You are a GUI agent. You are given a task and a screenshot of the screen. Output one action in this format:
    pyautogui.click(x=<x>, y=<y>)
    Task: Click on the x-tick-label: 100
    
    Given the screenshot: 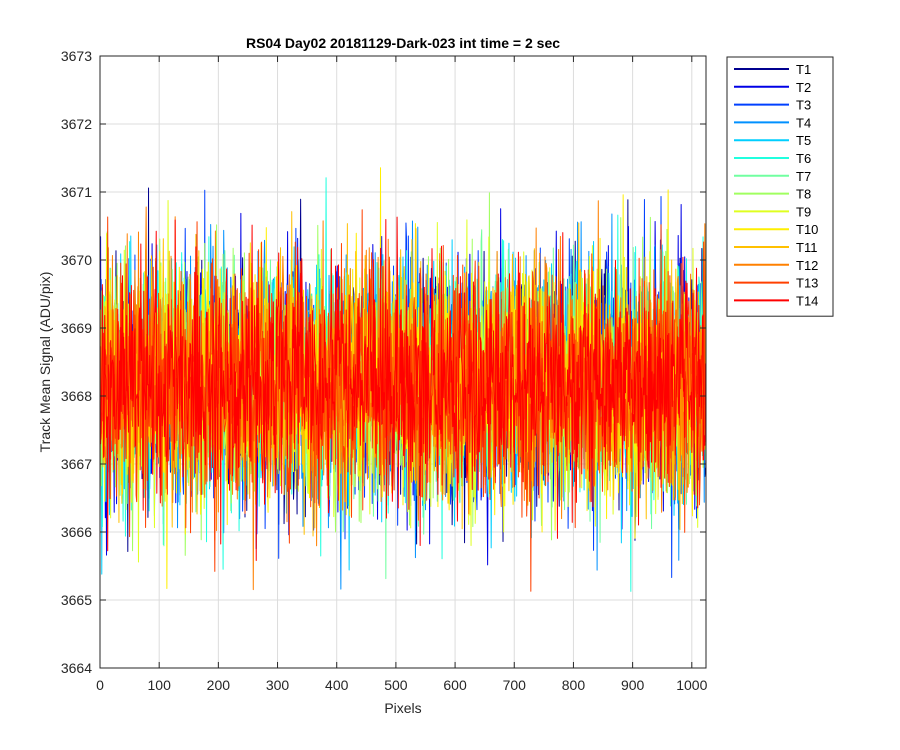 What is the action you would take?
    pyautogui.click(x=160, y=685)
    